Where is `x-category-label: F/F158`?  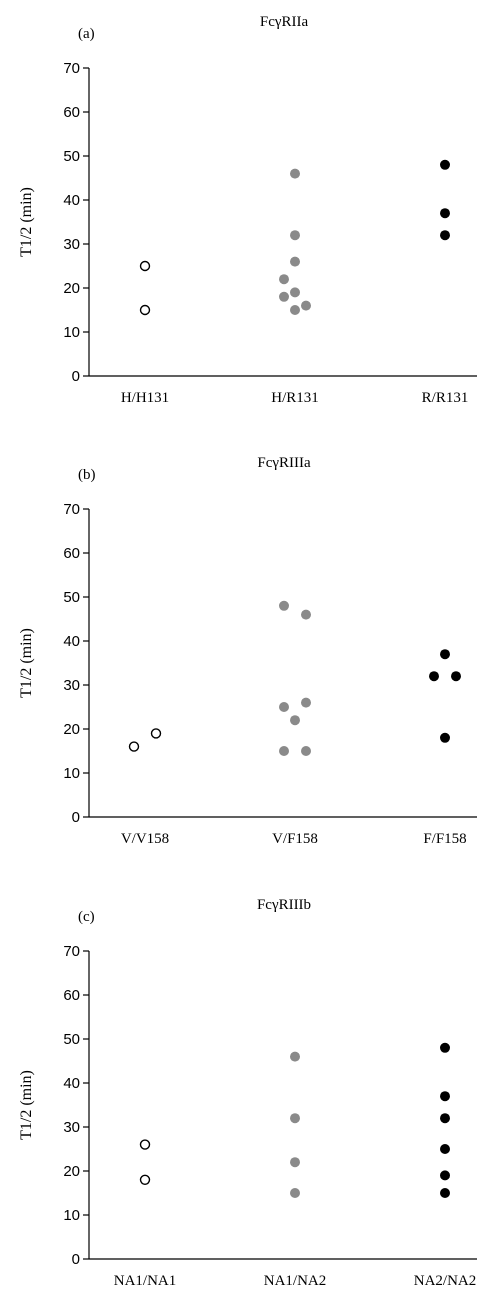 x-category-label: F/F158 is located at coordinates (444, 839).